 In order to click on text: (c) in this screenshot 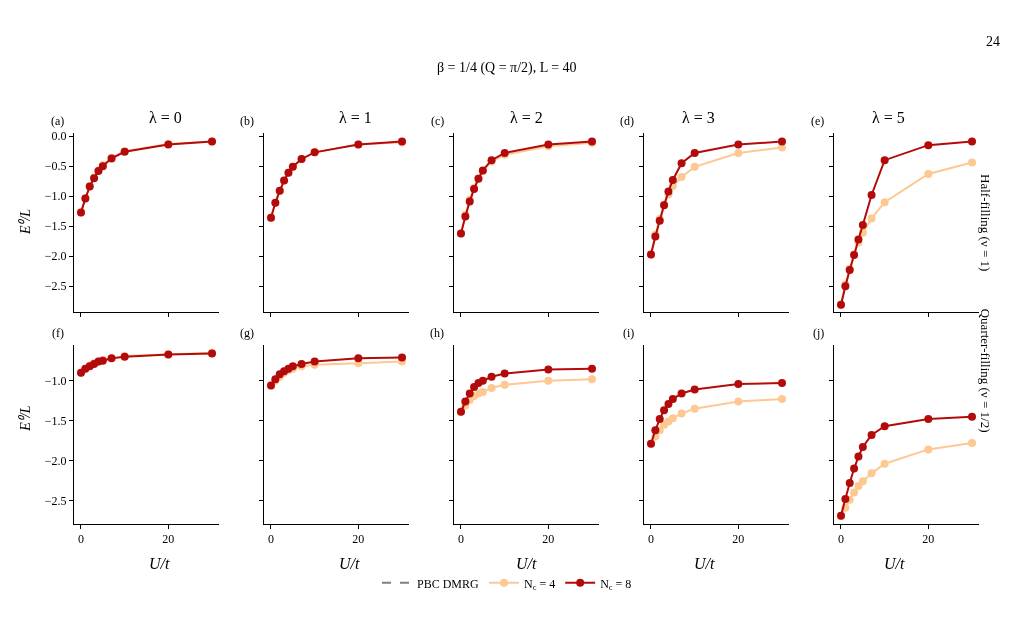, I will do `click(438, 121)`.